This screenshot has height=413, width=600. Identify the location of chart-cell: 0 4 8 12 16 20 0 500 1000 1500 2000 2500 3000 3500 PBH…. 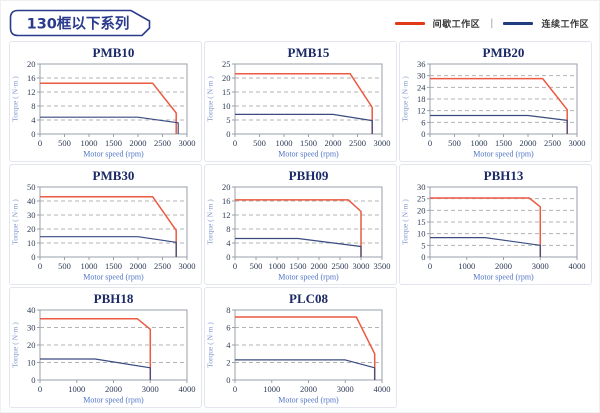
(300, 224).